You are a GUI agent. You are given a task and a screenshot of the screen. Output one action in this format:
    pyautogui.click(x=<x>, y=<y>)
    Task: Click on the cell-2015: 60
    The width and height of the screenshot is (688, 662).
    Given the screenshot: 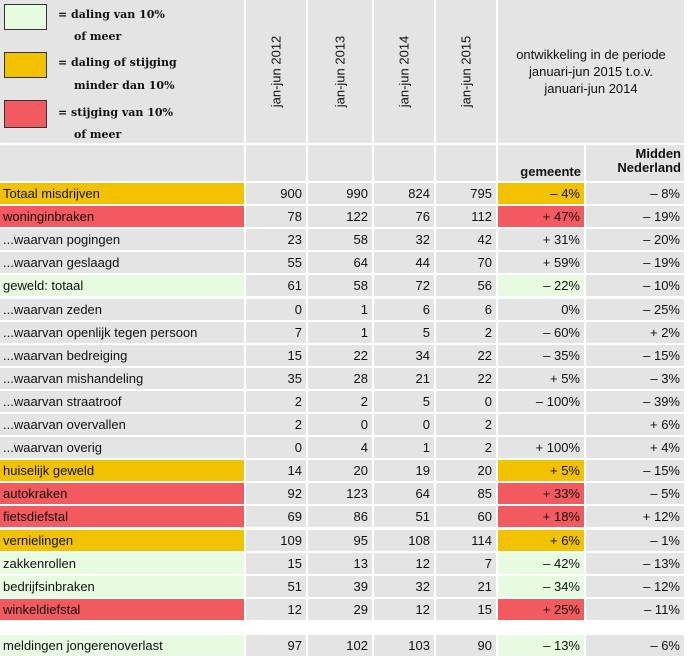 What is the action you would take?
    pyautogui.click(x=466, y=517)
    